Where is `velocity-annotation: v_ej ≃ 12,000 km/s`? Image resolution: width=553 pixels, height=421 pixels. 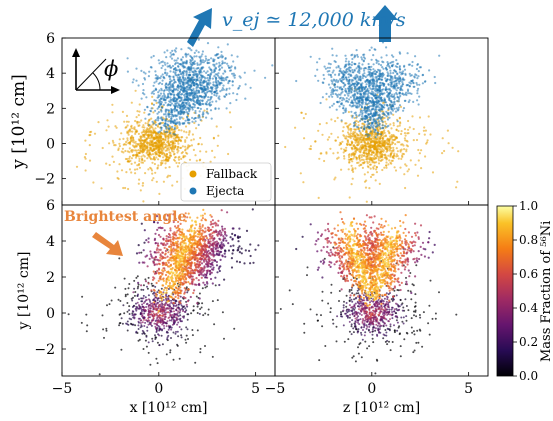
velocity-annotation: v_ej ≃ 12,000 km/s is located at coordinates (296, 26).